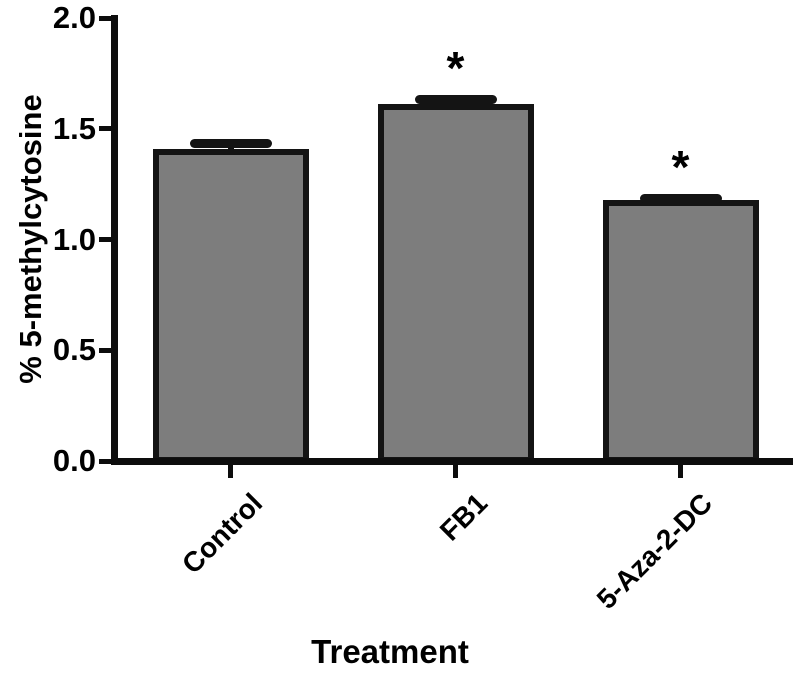 This screenshot has width=800, height=689. I want to click on y-tick-label: 1.5, so click(74, 128).